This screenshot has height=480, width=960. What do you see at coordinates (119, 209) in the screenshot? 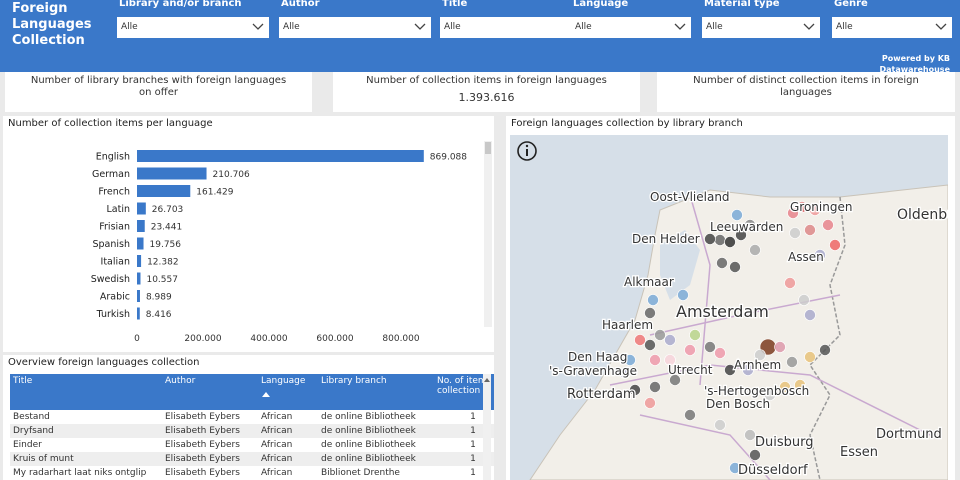
I see `y-tick-label: Latin` at bounding box center [119, 209].